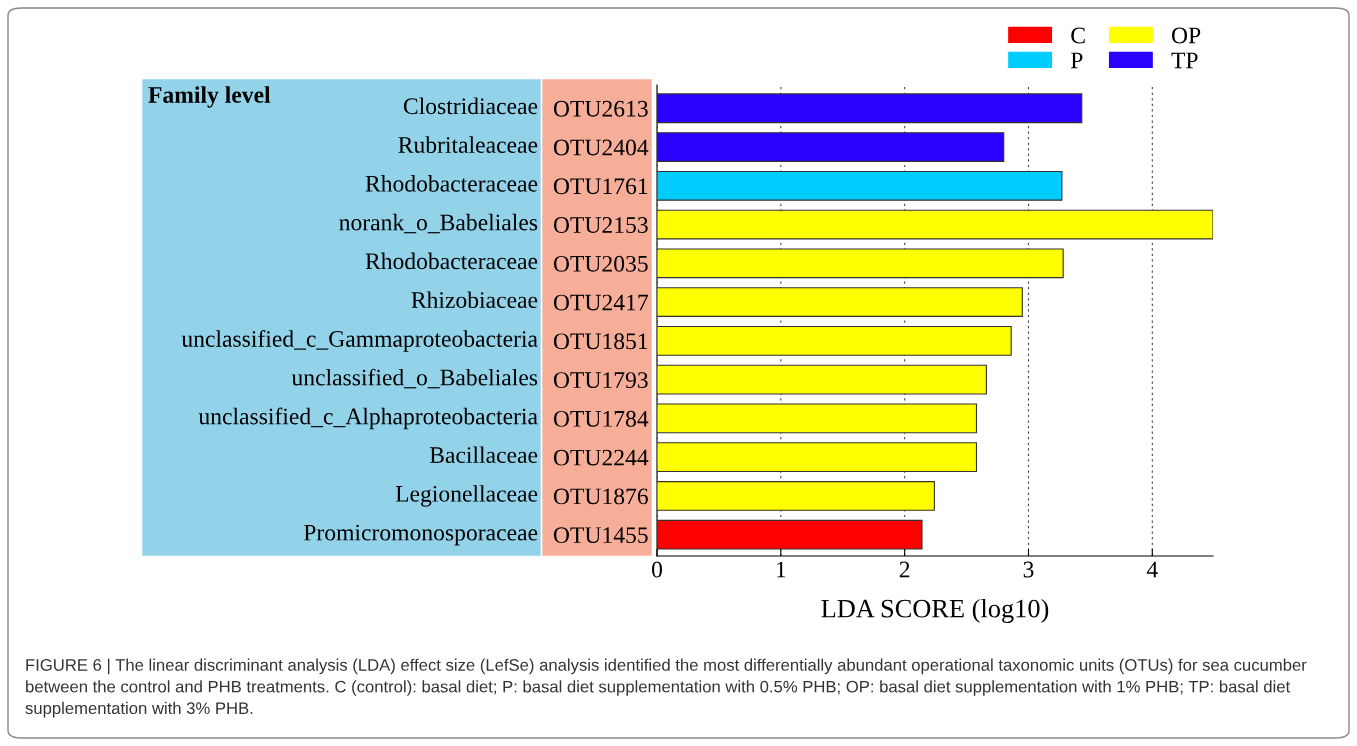 The width and height of the screenshot is (1357, 746). Describe the element at coordinates (781, 569) in the screenshot. I see `x-tick-label: 1` at that location.